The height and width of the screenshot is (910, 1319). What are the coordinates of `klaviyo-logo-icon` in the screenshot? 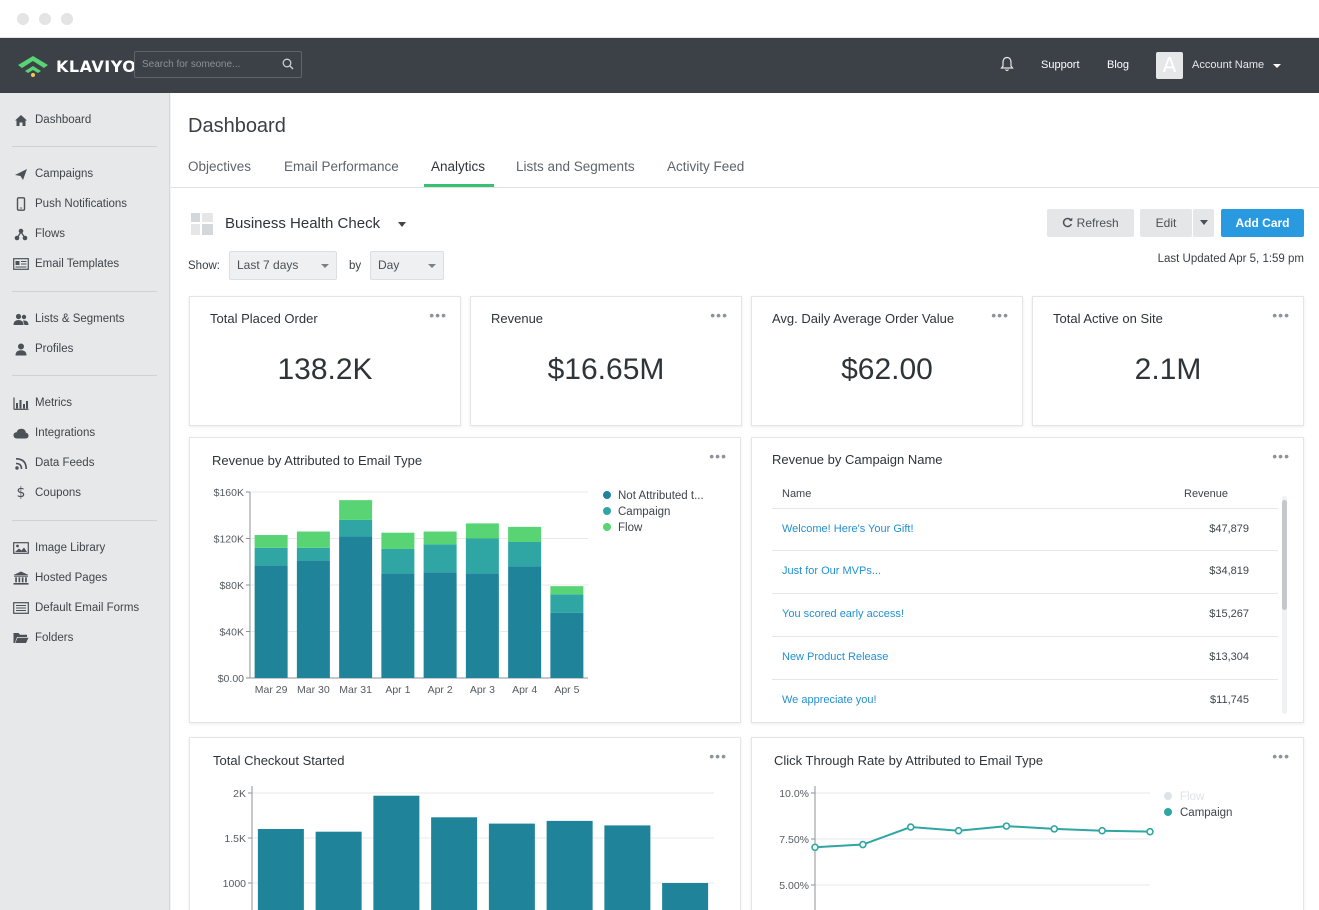 It's located at (33, 66).